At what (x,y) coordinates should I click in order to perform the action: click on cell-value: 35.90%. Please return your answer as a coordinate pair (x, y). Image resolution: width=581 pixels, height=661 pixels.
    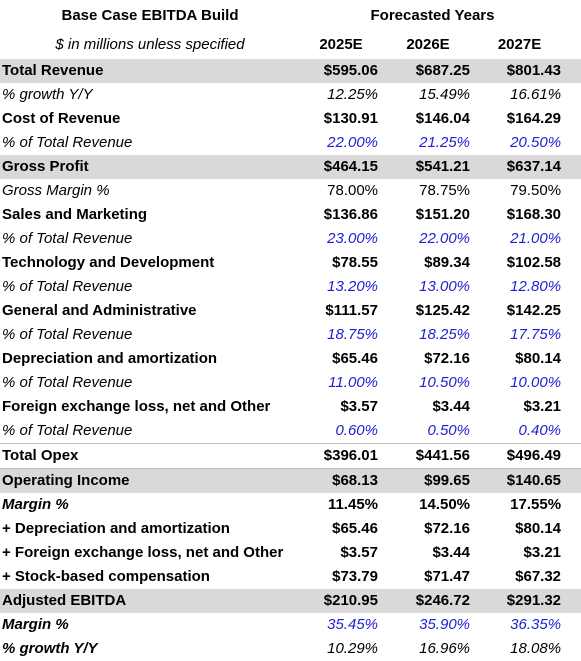
    Looking at the image, I should click on (444, 624).